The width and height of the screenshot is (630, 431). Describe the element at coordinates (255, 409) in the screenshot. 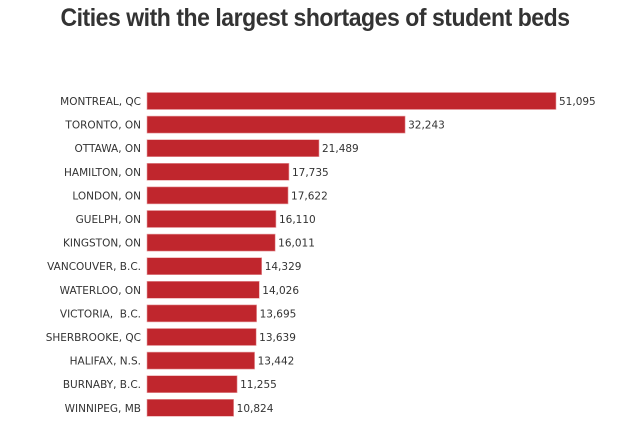

I see `value-label: 10,824` at that location.